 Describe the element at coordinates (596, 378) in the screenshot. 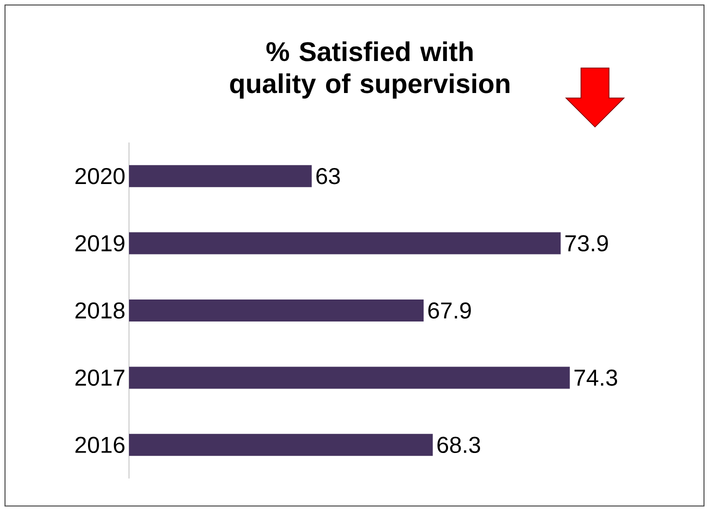

I see `data-label: 74.3` at that location.